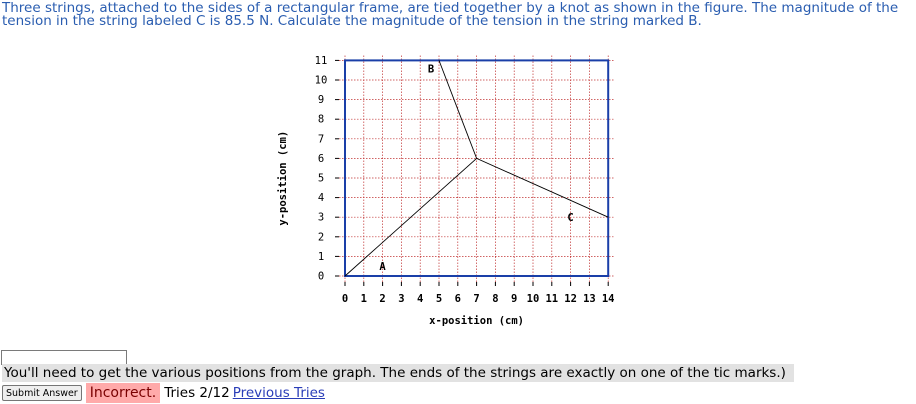  What do you see at coordinates (321, 61) in the screenshot?
I see `y-tick-label: 11` at bounding box center [321, 61].